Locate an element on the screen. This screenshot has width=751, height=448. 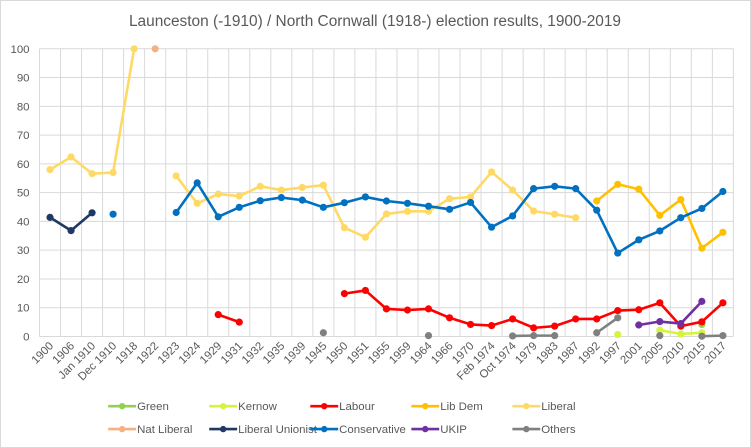
y-tick-label: 20 is located at coordinates (23, 280).